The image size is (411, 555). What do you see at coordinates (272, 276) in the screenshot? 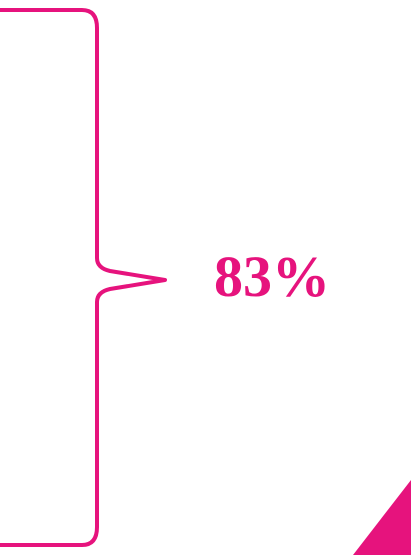
I see `percentage-label: 83%` at bounding box center [272, 276].